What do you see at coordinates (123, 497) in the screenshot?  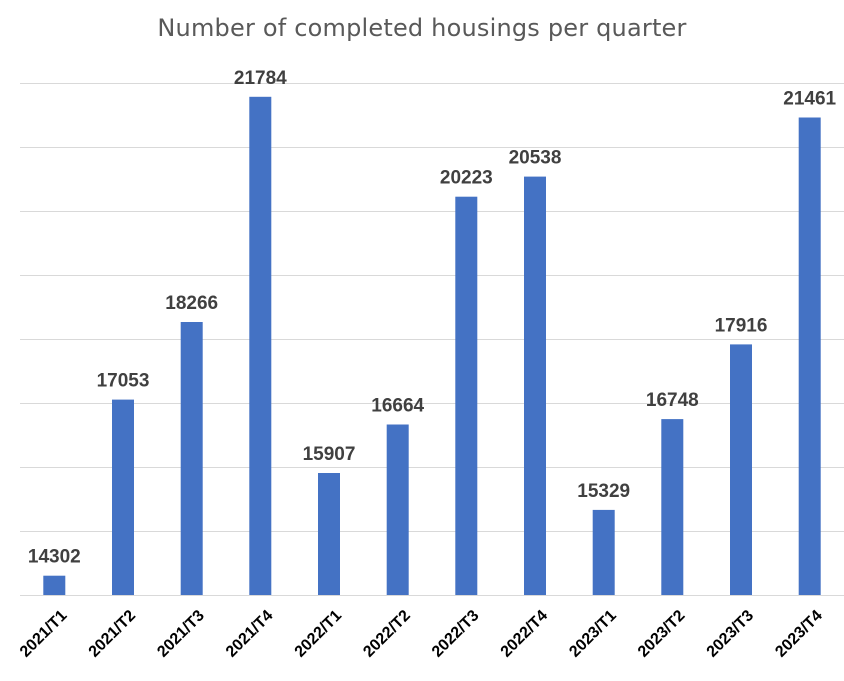 I see `bar-2021-t2` at bounding box center [123, 497].